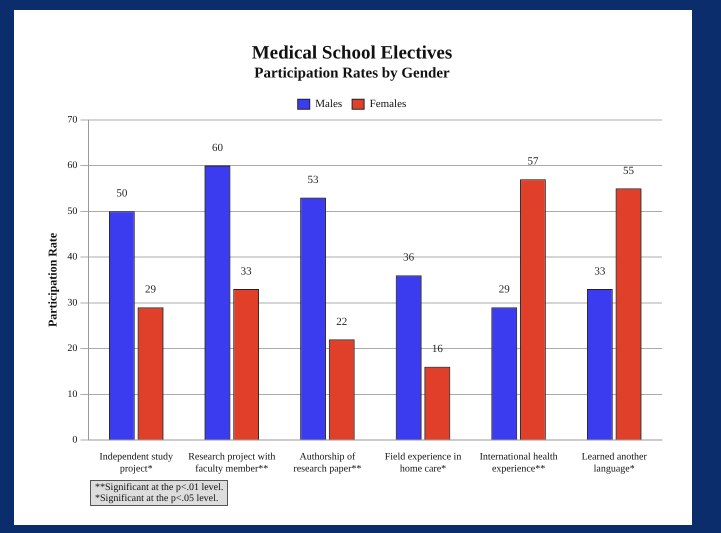  What do you see at coordinates (352, 74) in the screenshot?
I see `chart-subtitle: Participation Rates by Gender` at bounding box center [352, 74].